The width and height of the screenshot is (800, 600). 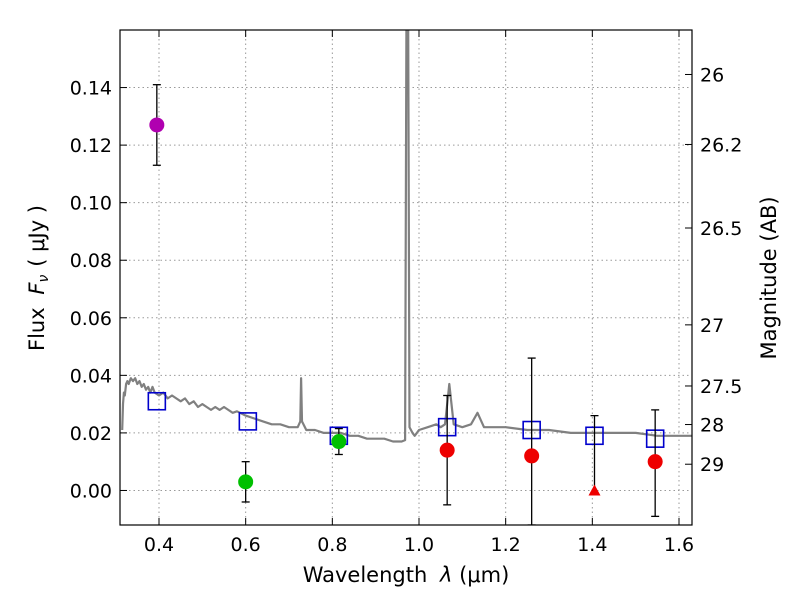 What do you see at coordinates (506, 545) in the screenshot?
I see `x-tick-label: 1.2` at bounding box center [506, 545].